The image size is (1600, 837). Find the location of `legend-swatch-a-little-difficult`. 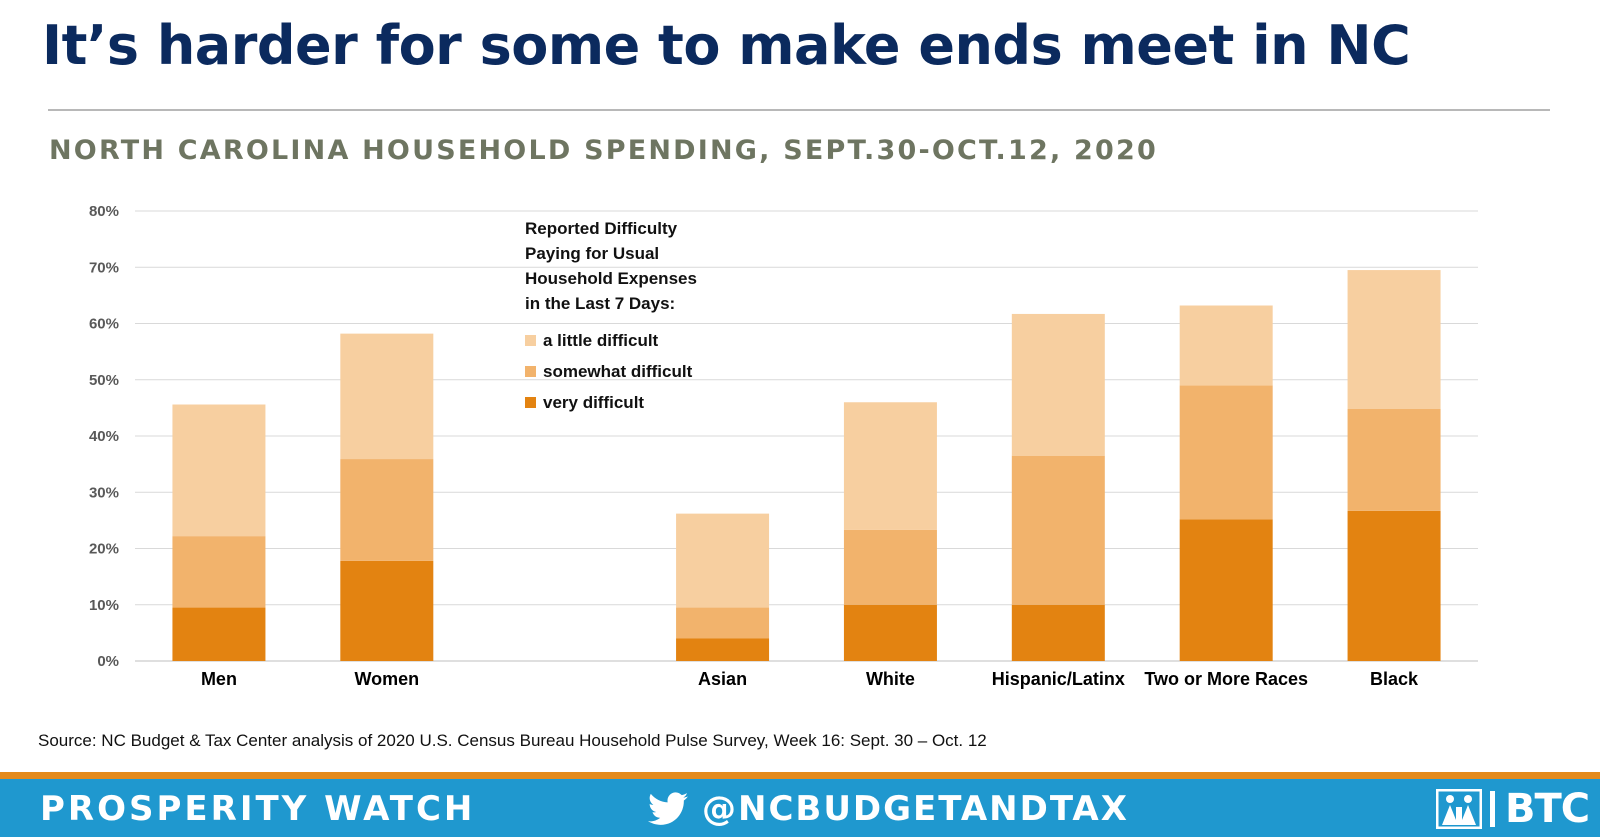

legend-swatch-a-little-difficult is located at coordinates (530, 340).